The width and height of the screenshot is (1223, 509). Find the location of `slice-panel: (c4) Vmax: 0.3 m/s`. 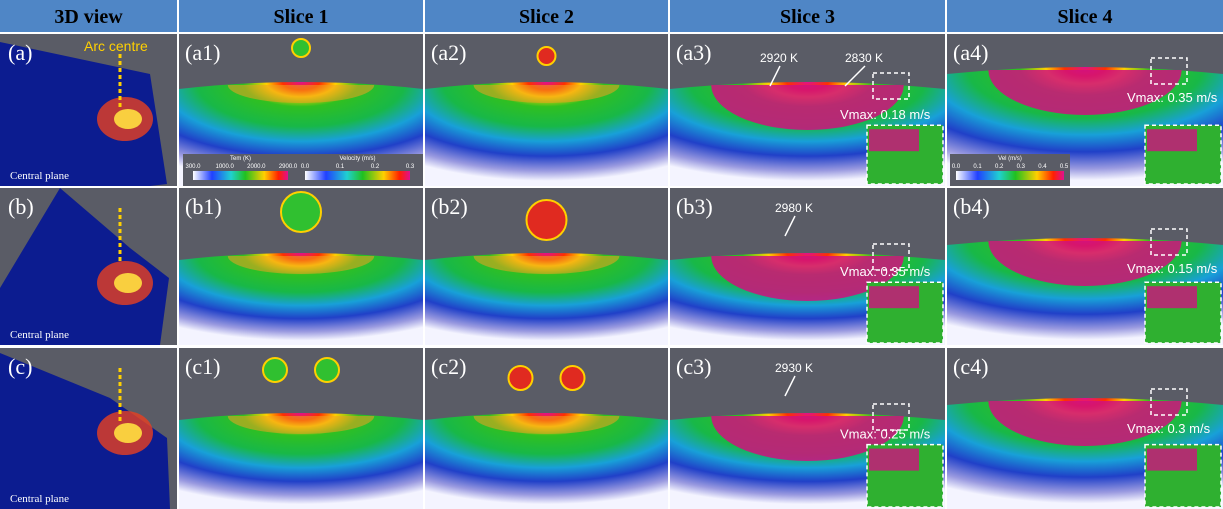

slice-panel: (c4) Vmax: 0.3 m/s is located at coordinates (1085, 428).